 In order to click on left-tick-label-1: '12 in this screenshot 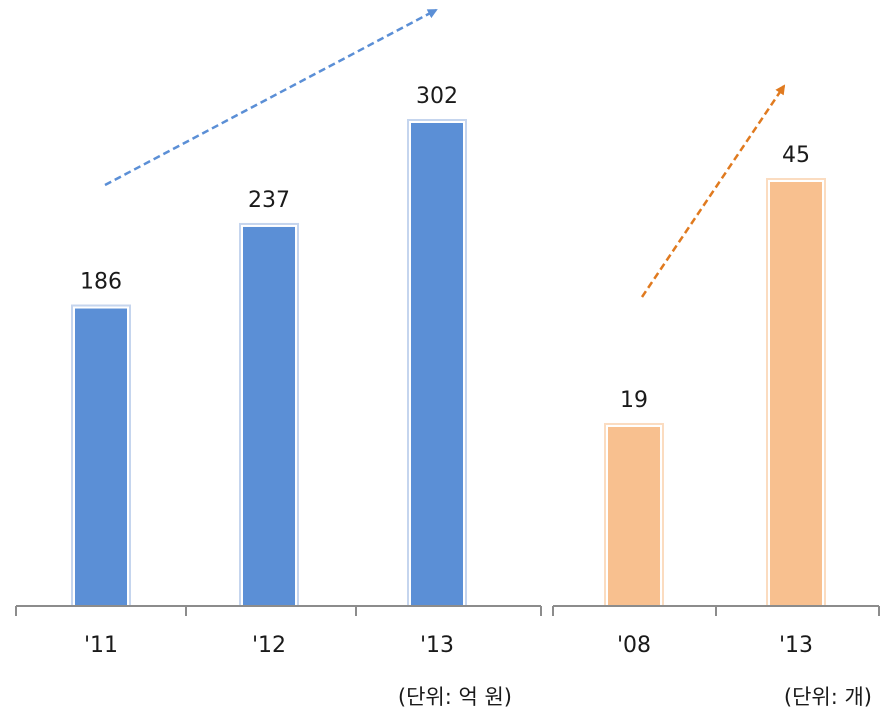, I will do `click(269, 645)`.